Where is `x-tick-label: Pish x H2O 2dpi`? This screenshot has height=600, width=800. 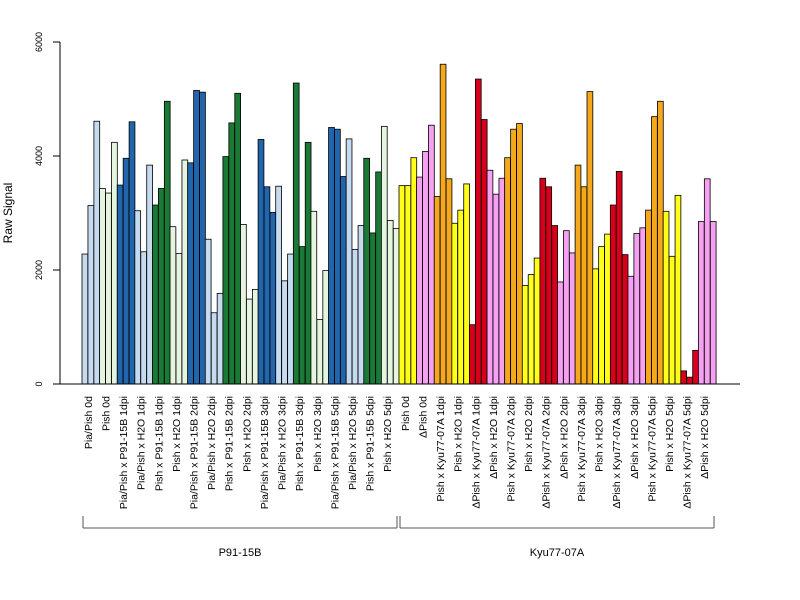 x-tick-label: Pish x H2O 2dpi is located at coordinates (529, 434).